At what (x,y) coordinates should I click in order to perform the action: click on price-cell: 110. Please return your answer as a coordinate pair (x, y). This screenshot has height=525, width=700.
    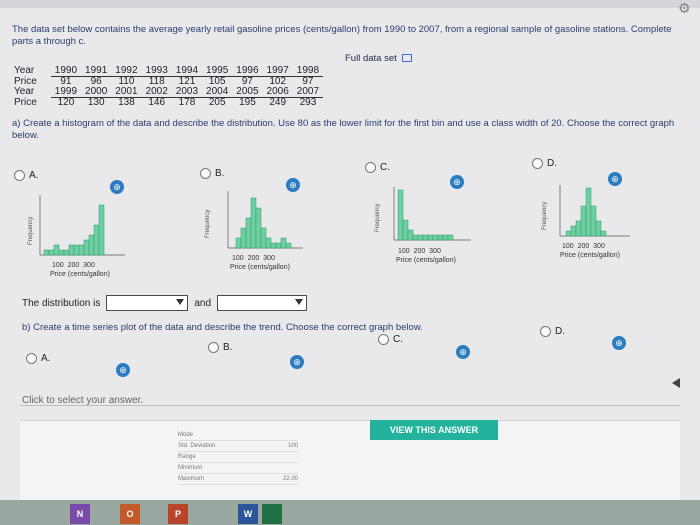
    Looking at the image, I should click on (126, 81).